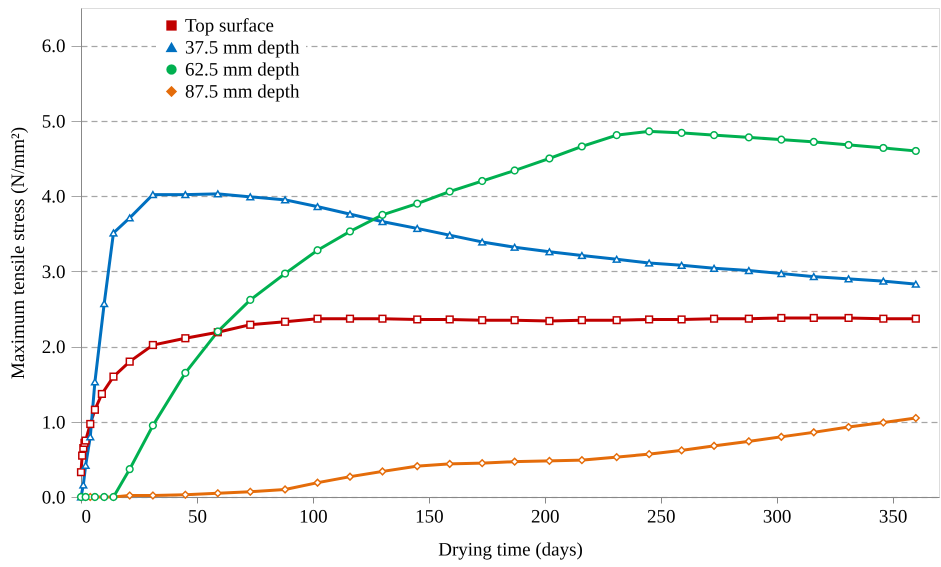 The height and width of the screenshot is (567, 941). What do you see at coordinates (242, 48) in the screenshot?
I see `legend-label: 37.5 mm depth` at bounding box center [242, 48].